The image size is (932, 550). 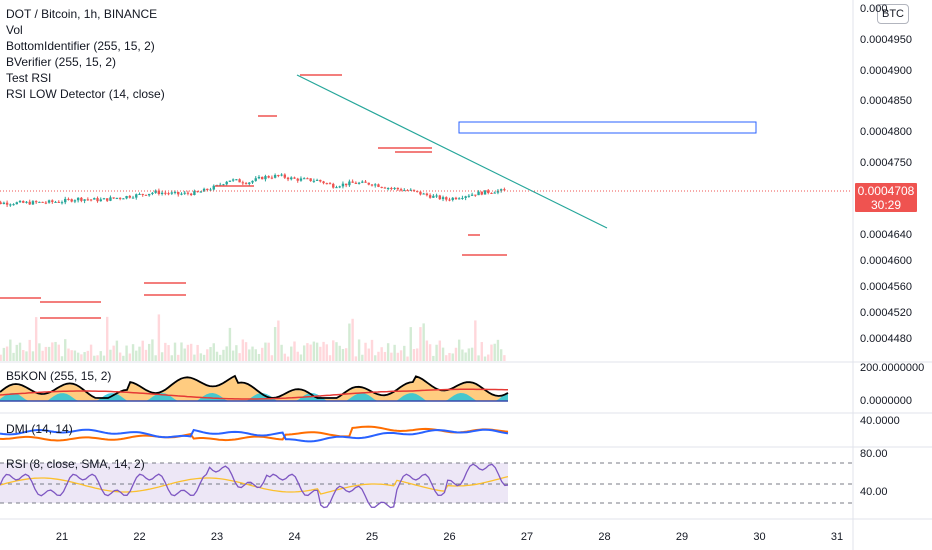 I want to click on time-axis-tick: 25, so click(x=372, y=537).